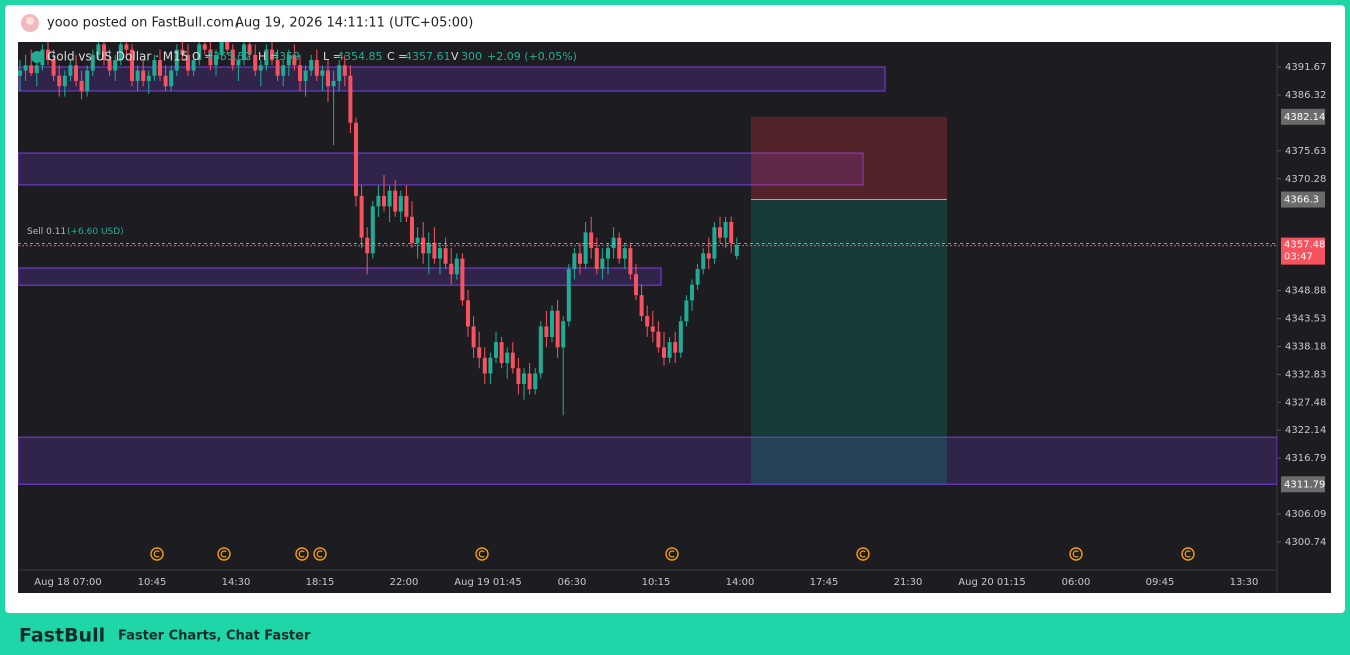  What do you see at coordinates (1305, 346) in the screenshot?
I see `y-tick-label: 4338.18` at bounding box center [1305, 346].